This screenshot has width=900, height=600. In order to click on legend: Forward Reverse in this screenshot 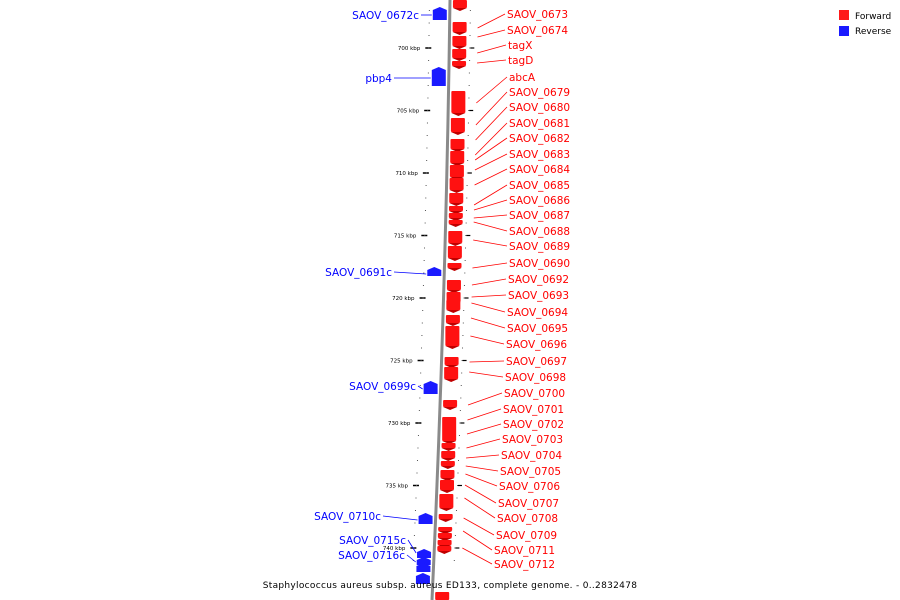, I will do `click(865, 23)`.